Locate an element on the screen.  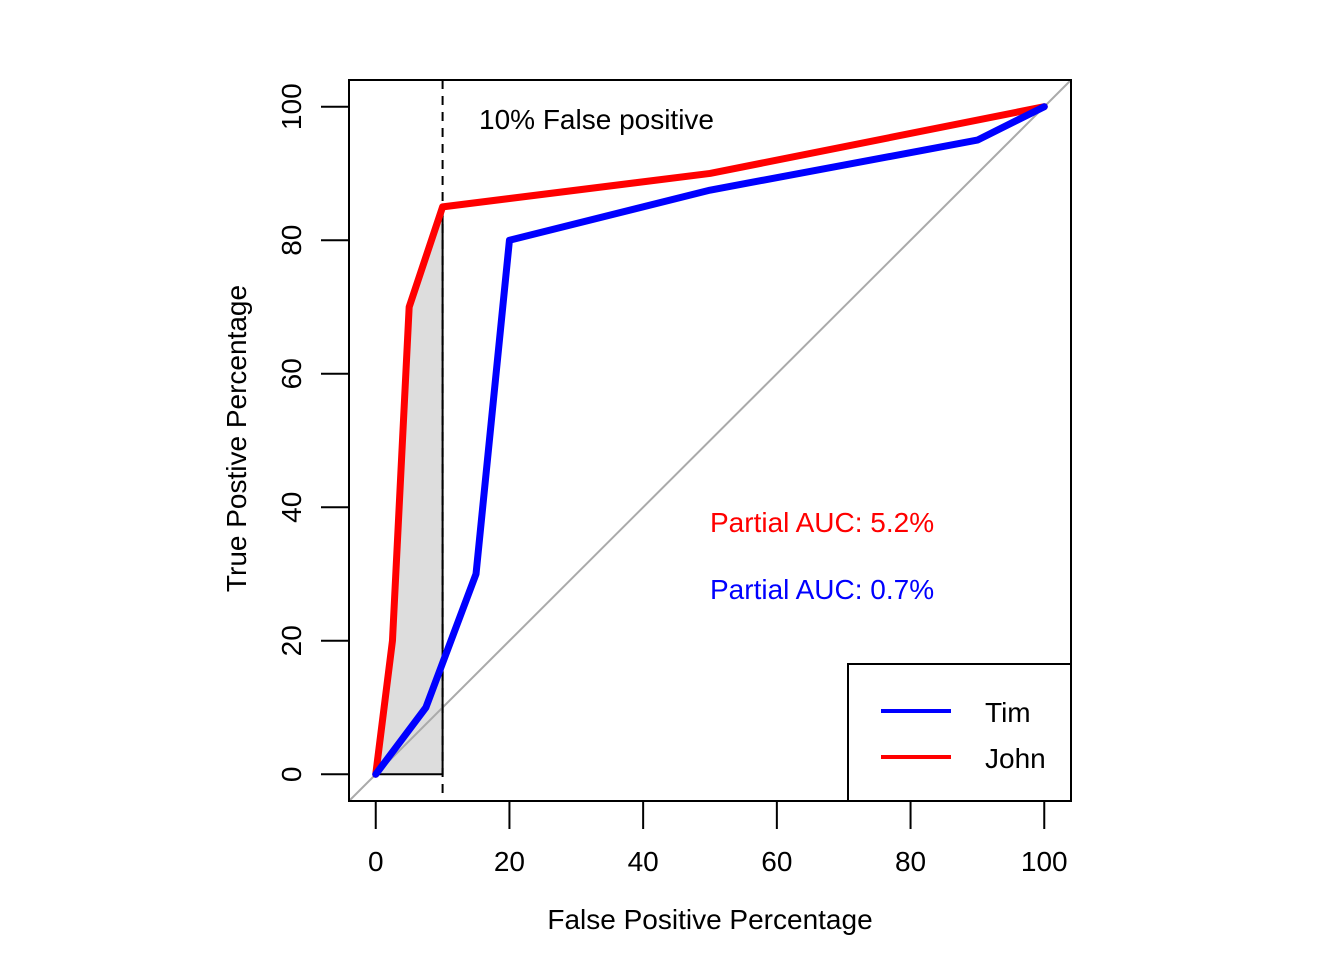
x-tick-label-100: 100 is located at coordinates (1044, 861).